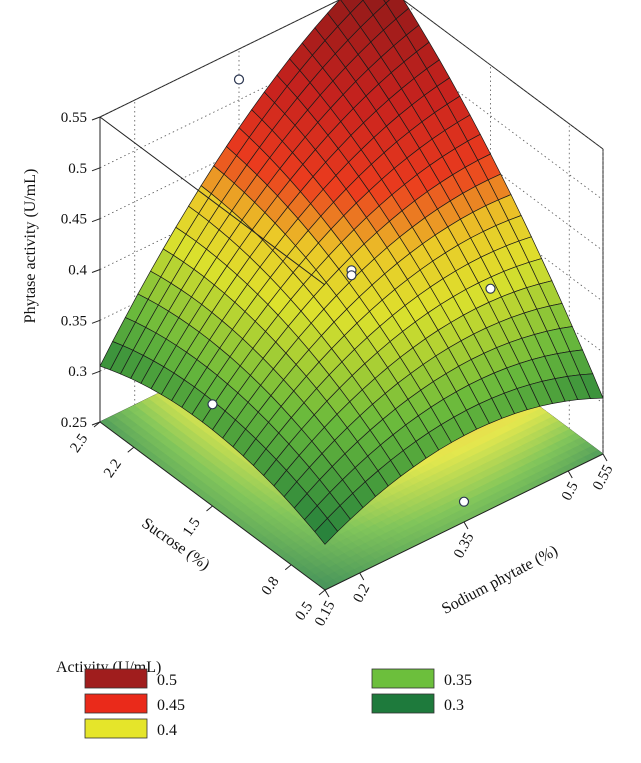  Describe the element at coordinates (361, 593) in the screenshot. I see `x-tick-label: 0.2` at that location.